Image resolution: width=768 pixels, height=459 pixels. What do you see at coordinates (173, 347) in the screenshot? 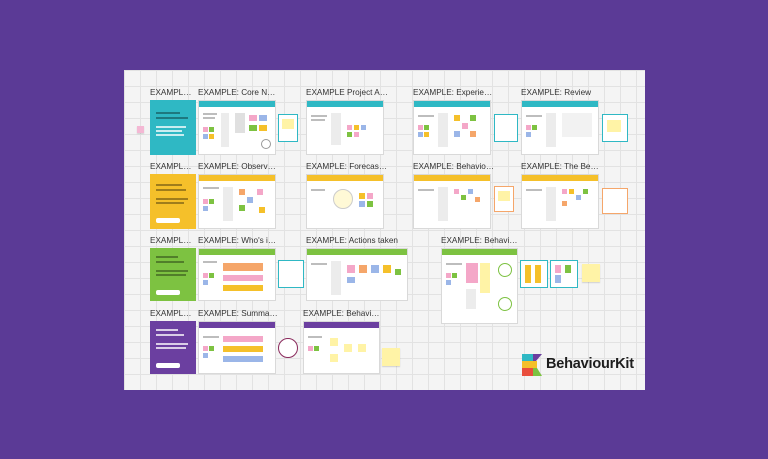
I see `cover-card-row4` at bounding box center [173, 347].